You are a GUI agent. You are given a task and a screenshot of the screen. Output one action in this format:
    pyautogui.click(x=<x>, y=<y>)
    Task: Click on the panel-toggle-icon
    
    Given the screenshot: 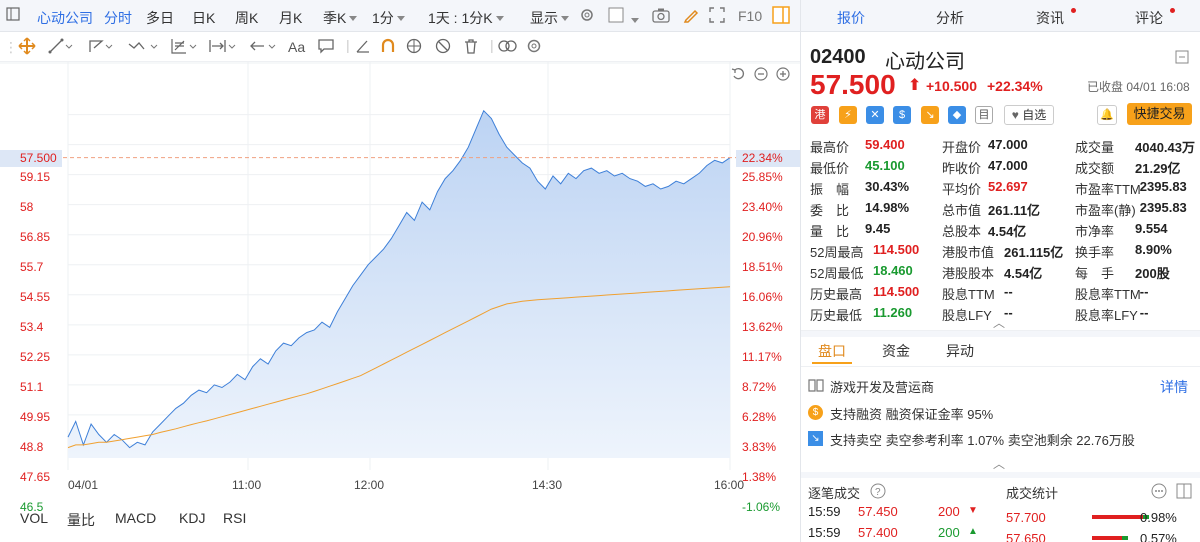 What is the action you would take?
    pyautogui.click(x=781, y=16)
    